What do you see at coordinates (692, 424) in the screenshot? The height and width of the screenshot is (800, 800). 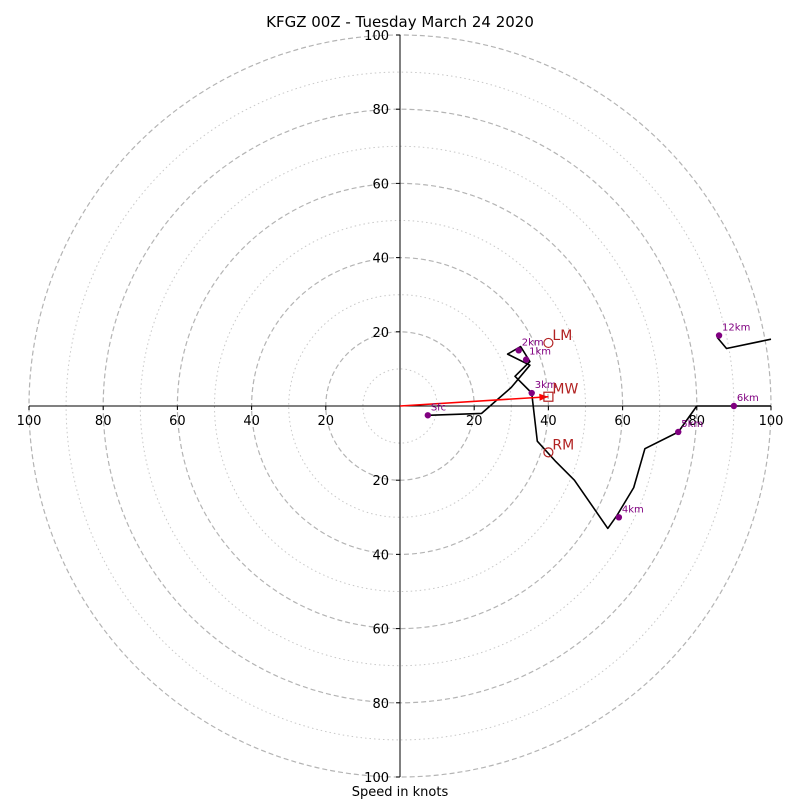 I see `height-label-5km: 5km` at bounding box center [692, 424].